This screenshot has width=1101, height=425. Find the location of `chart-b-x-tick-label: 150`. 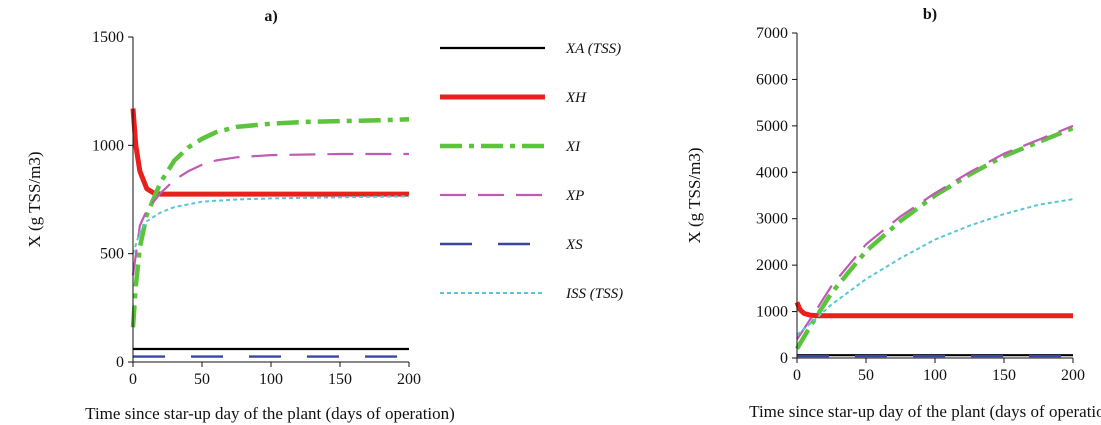

chart-b-x-tick-label: 150 is located at coordinates (1004, 375).